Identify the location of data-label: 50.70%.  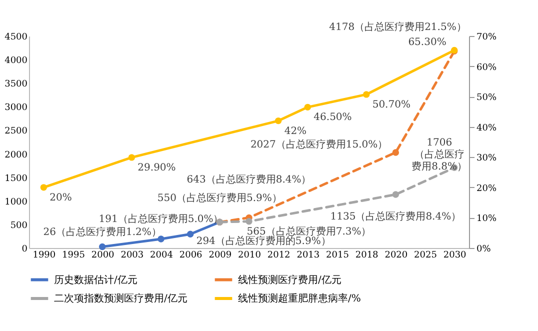
(391, 104).